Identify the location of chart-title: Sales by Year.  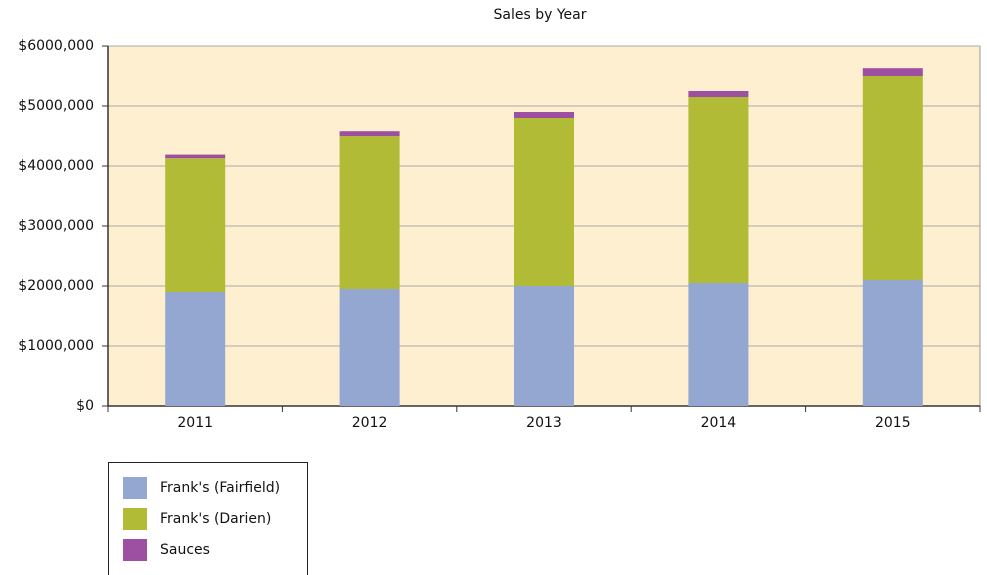
(540, 15).